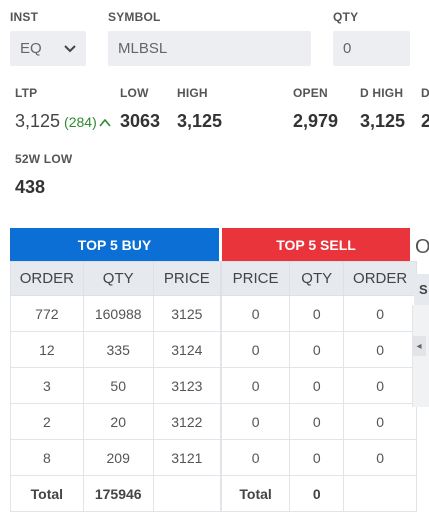 The width and height of the screenshot is (429, 514). I want to click on sell-total-qty: 0, so click(317, 493).